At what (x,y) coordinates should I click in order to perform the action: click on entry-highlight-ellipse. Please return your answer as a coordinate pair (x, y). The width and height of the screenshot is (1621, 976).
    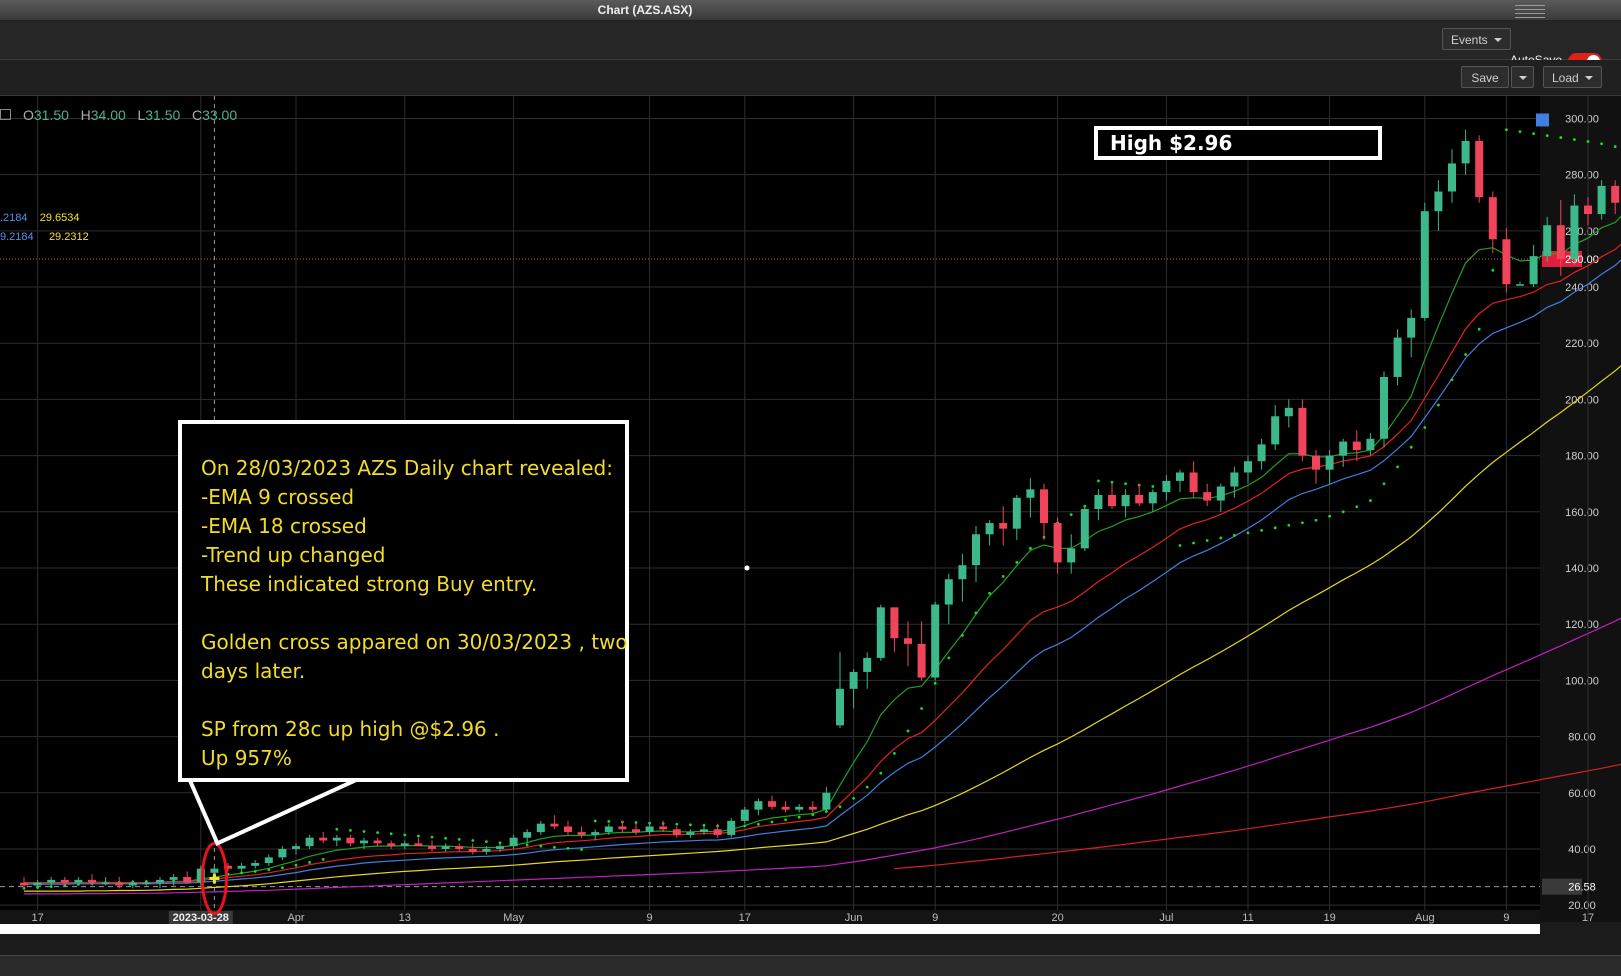
    Looking at the image, I should click on (214, 878).